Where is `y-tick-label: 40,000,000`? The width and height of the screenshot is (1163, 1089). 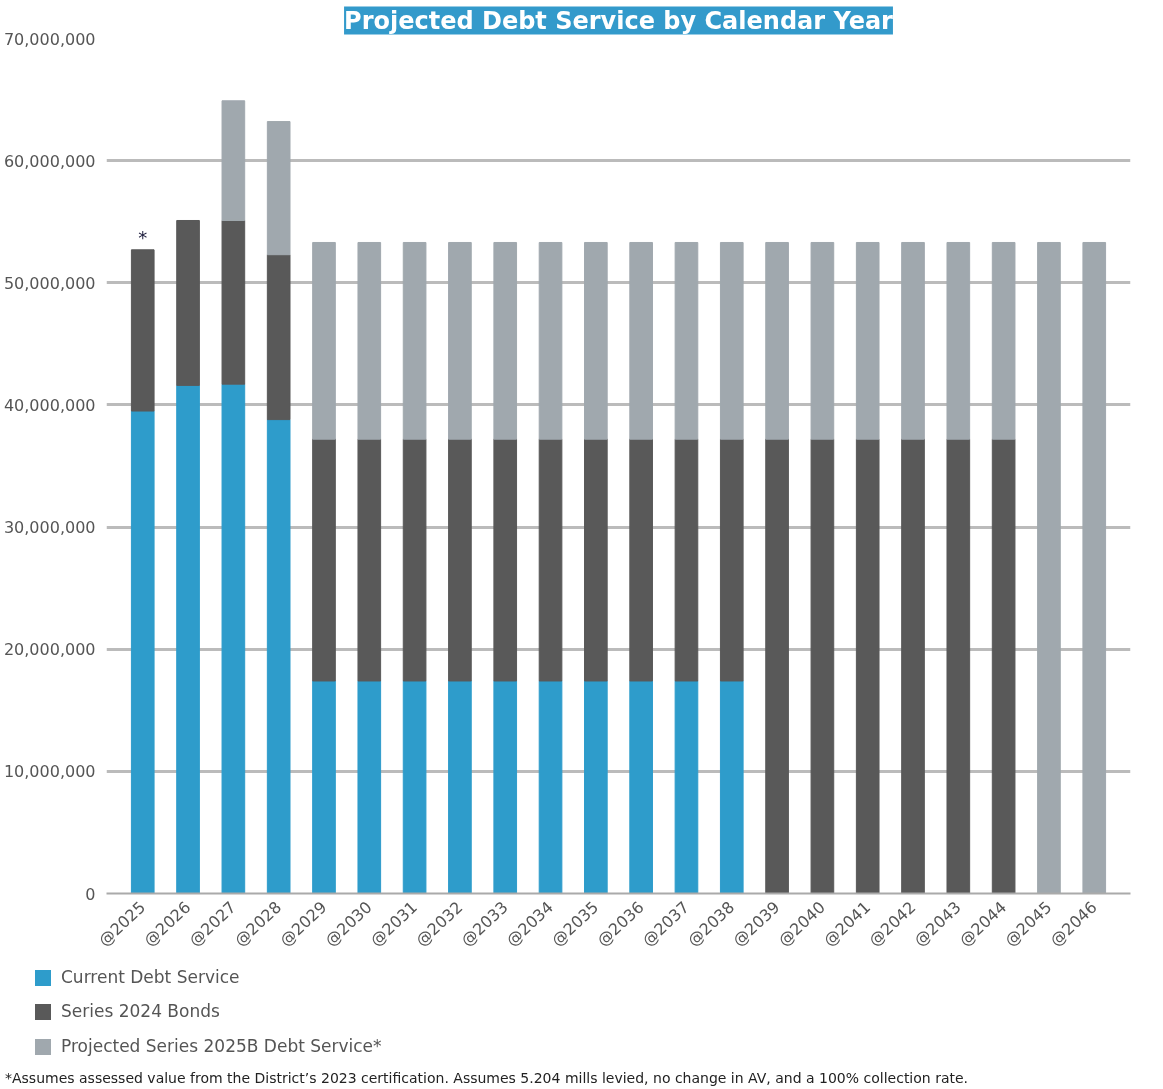
y-tick-label: 40,000,000 is located at coordinates (49, 405).